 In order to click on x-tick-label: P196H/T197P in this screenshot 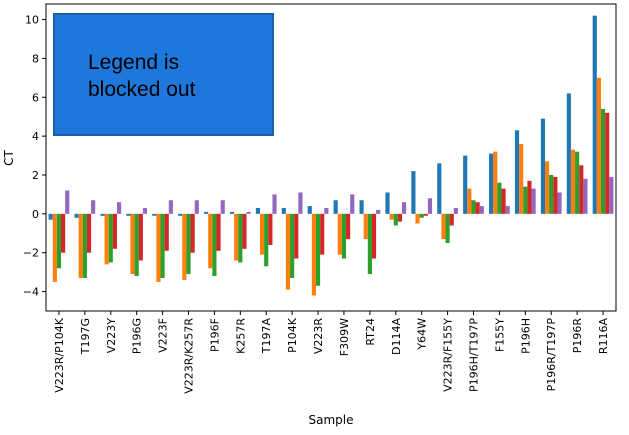, I will do `click(474, 355)`.